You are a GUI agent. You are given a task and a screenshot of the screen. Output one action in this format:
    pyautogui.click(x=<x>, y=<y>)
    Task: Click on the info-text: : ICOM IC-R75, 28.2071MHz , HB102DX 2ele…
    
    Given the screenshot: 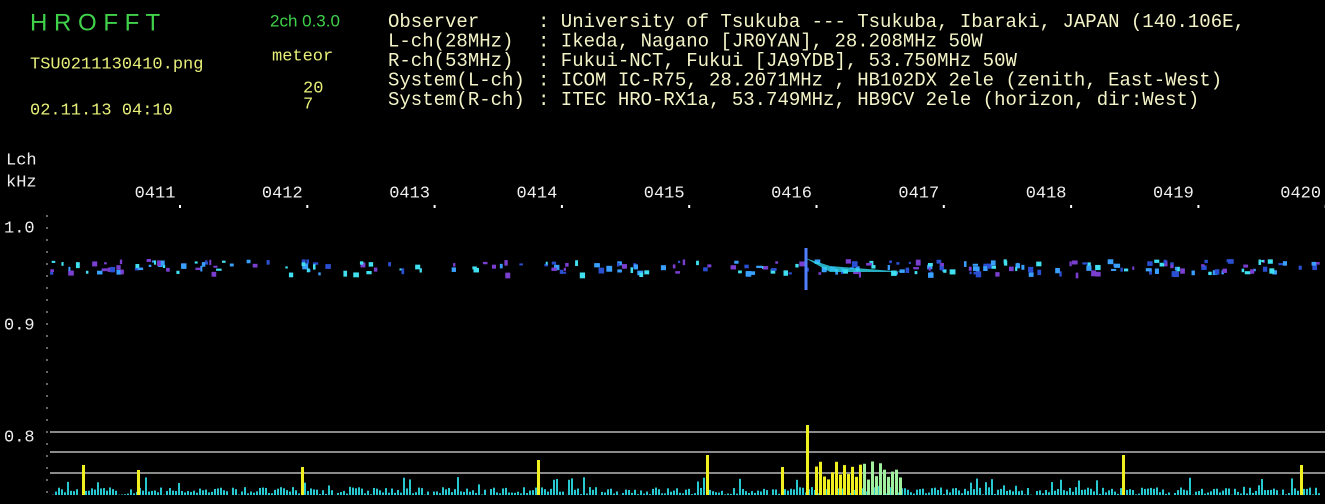 What is the action you would take?
    pyautogui.click(x=880, y=81)
    